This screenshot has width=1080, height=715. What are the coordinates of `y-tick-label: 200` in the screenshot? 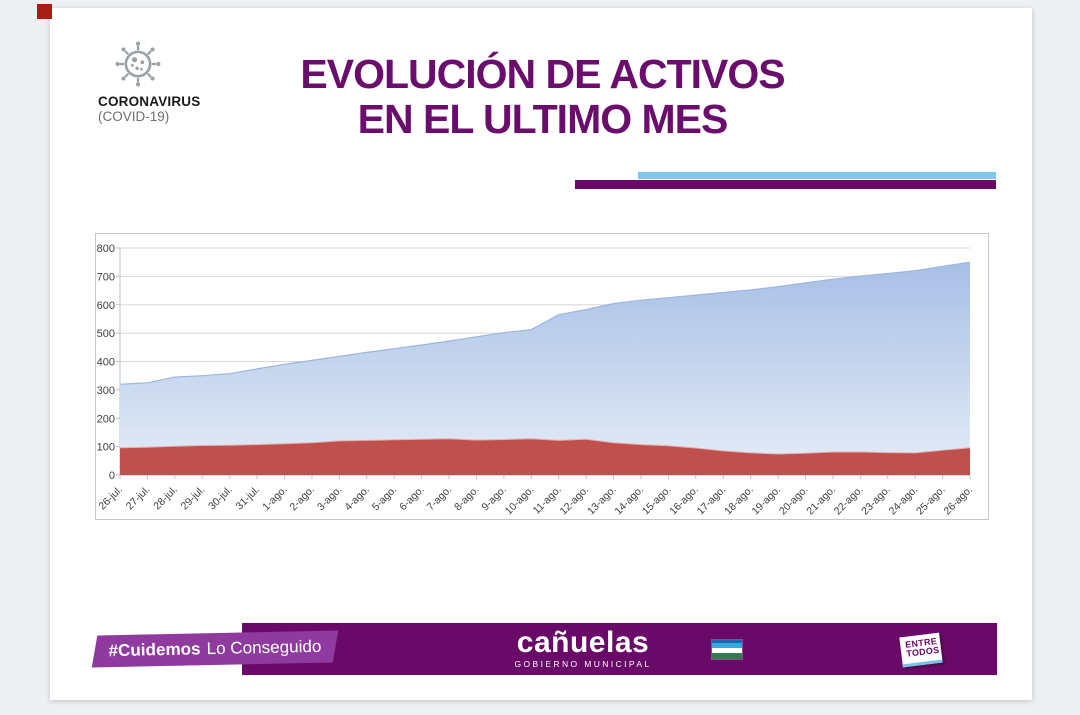 It's located at (106, 419).